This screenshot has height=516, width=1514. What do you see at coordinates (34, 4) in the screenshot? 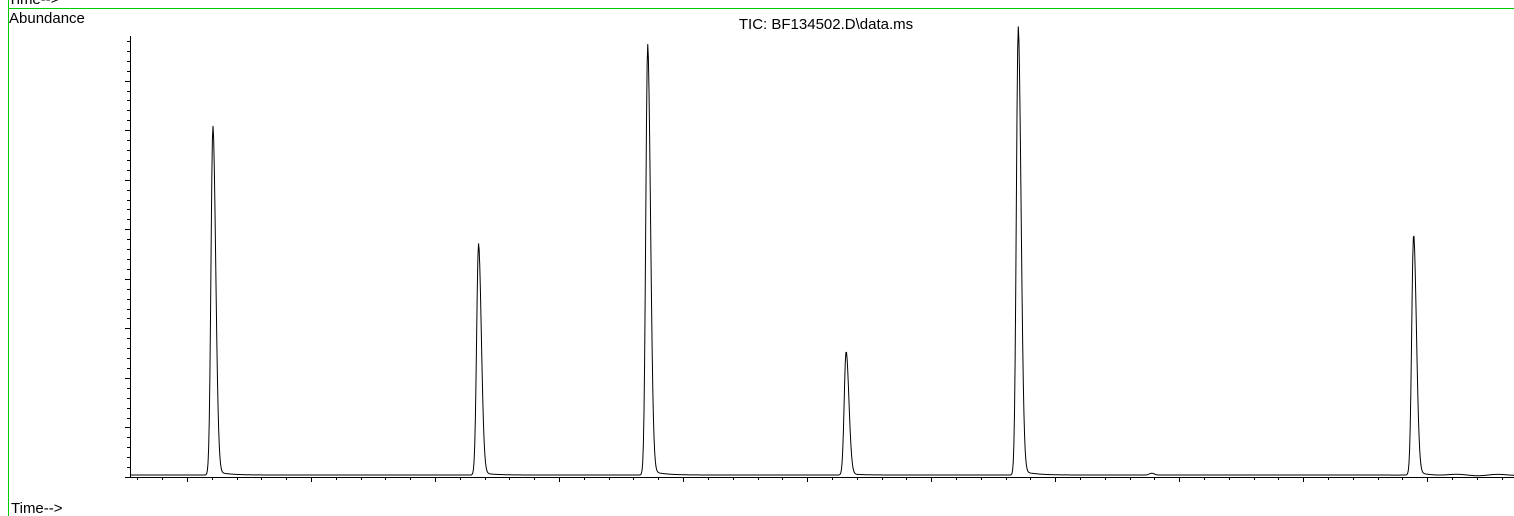
I see `top-cut-label: Time-->` at bounding box center [34, 4].